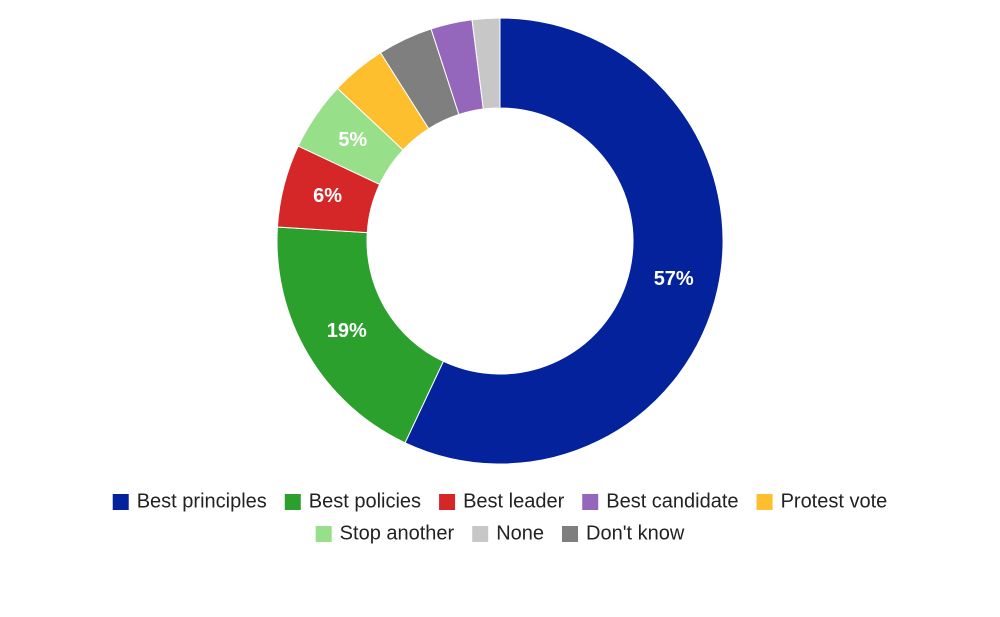 Image resolution: width=1000 pixels, height=617 pixels. What do you see at coordinates (674, 279) in the screenshot?
I see `value-label: 57%` at bounding box center [674, 279].